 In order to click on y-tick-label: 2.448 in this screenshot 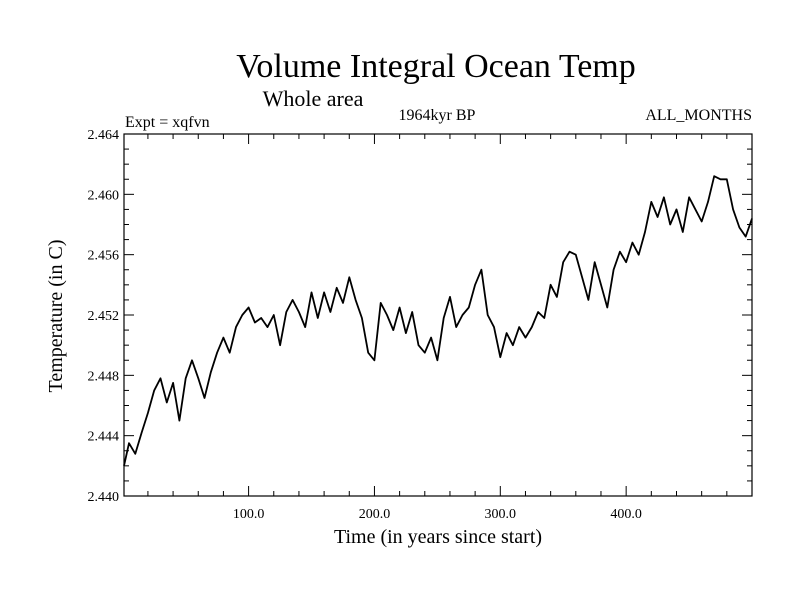, I will do `click(104, 376)`.